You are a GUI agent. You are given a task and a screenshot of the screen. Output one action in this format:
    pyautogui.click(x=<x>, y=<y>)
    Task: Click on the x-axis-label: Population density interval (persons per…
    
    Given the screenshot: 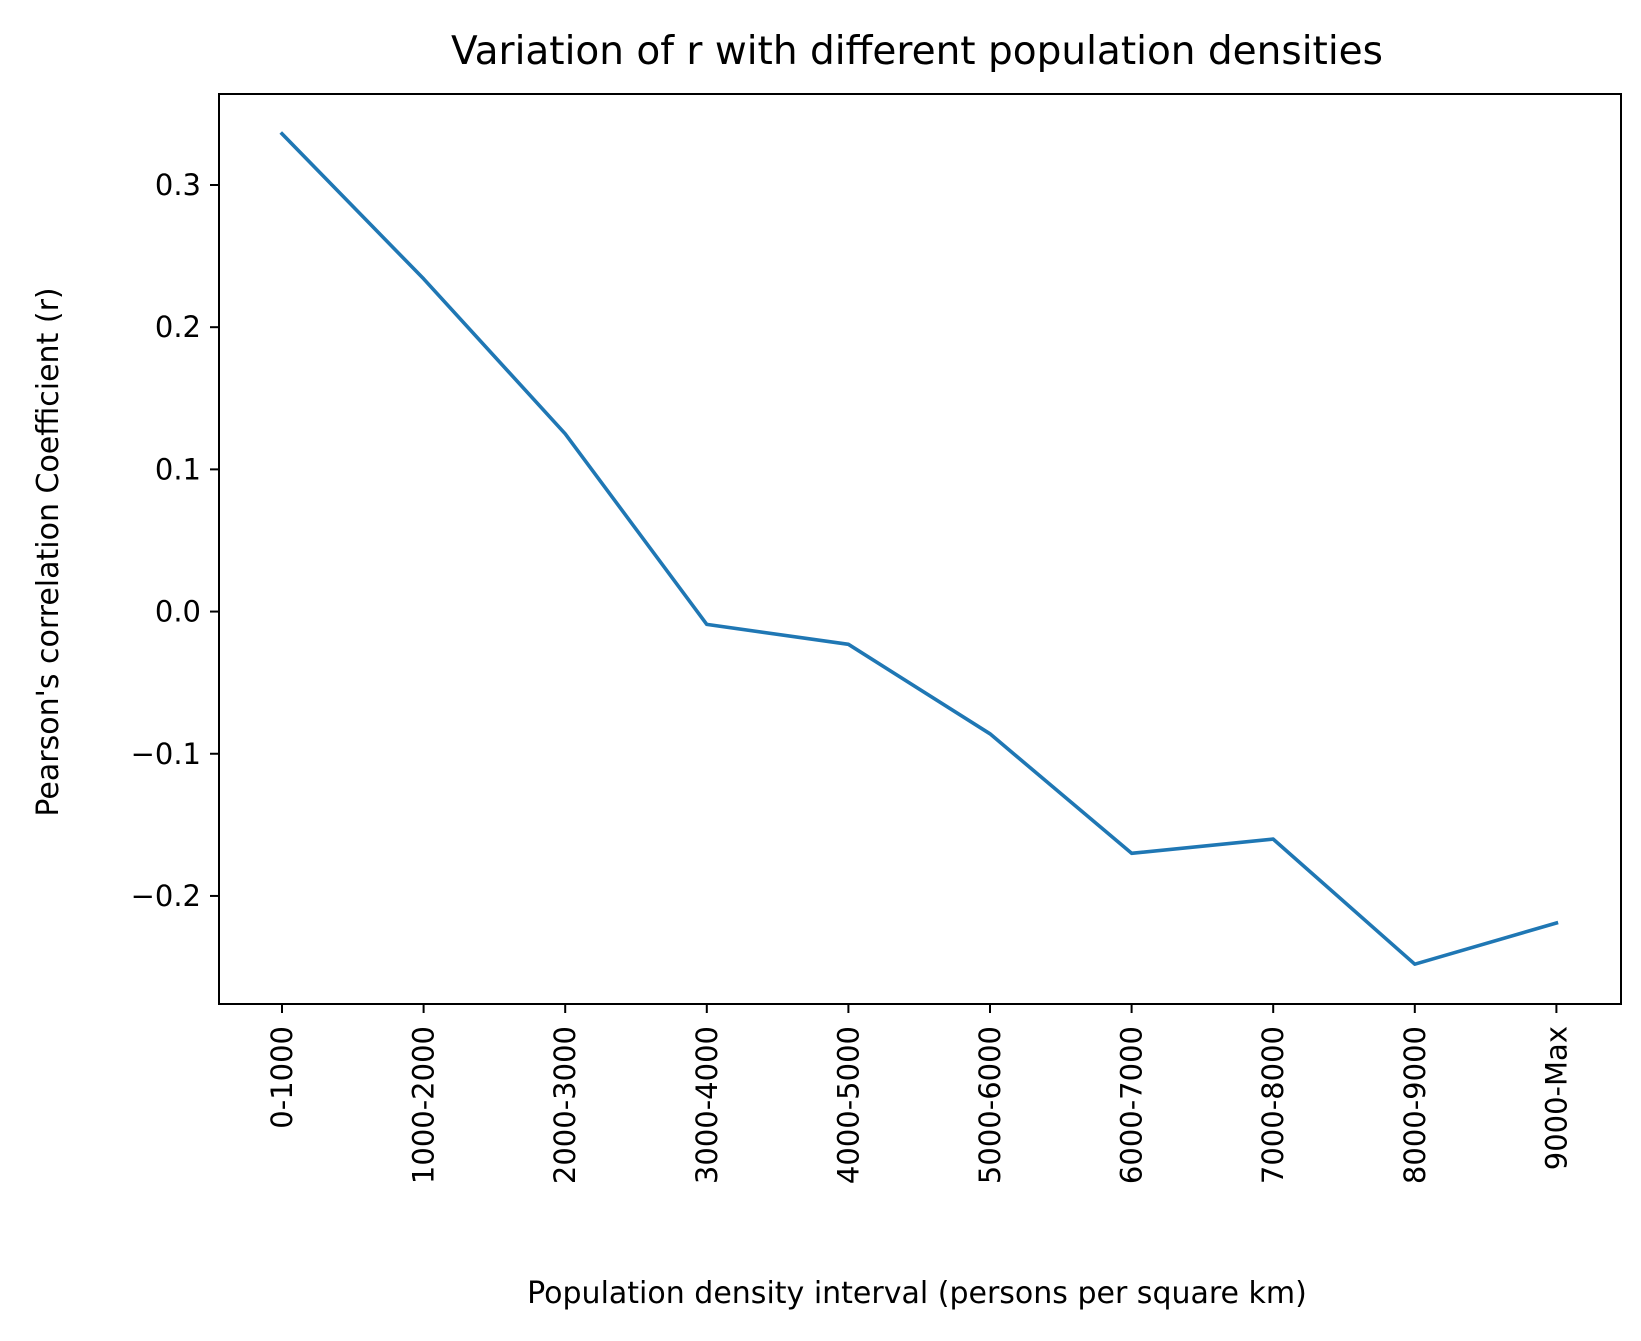 What is the action you would take?
    pyautogui.click(x=917, y=1293)
    